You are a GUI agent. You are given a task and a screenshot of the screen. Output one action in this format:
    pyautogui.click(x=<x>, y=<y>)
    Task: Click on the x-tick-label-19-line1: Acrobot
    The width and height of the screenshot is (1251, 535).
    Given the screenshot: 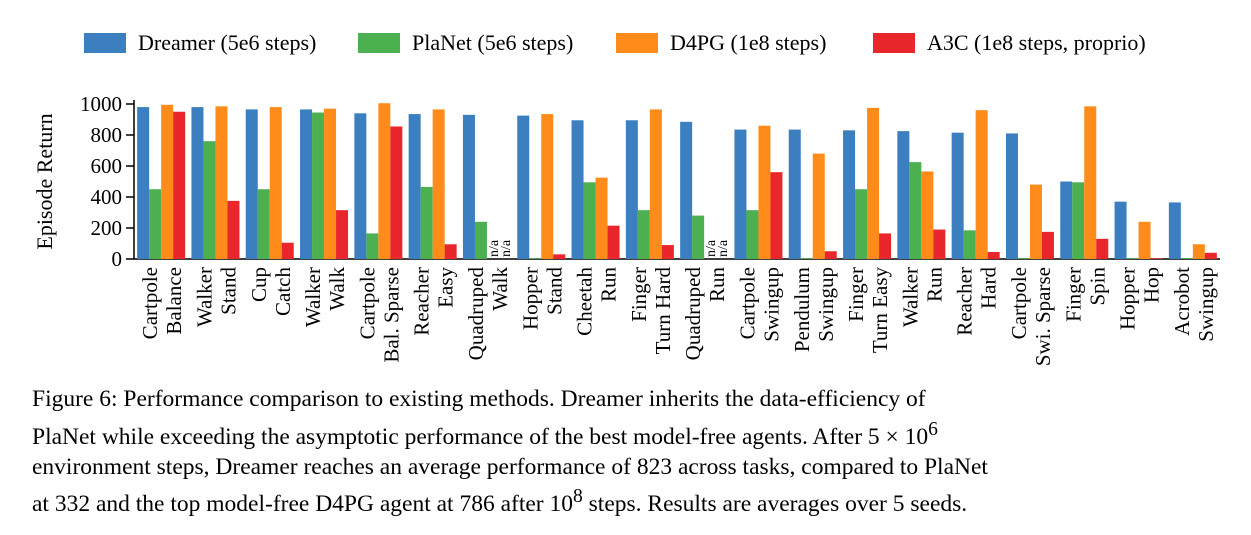 What is the action you would take?
    pyautogui.click(x=1182, y=301)
    